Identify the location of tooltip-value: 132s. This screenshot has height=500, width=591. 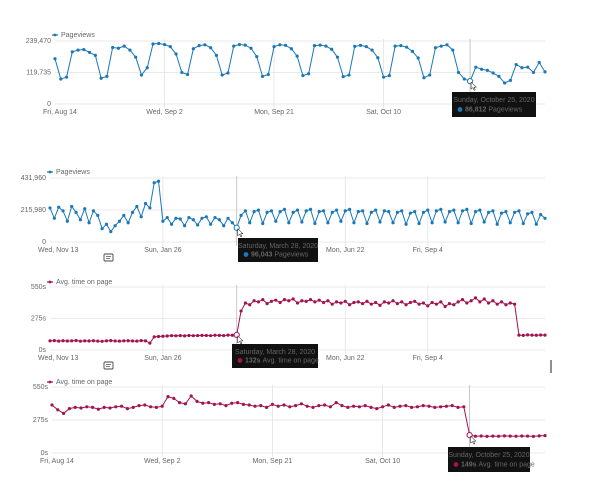
(253, 360).